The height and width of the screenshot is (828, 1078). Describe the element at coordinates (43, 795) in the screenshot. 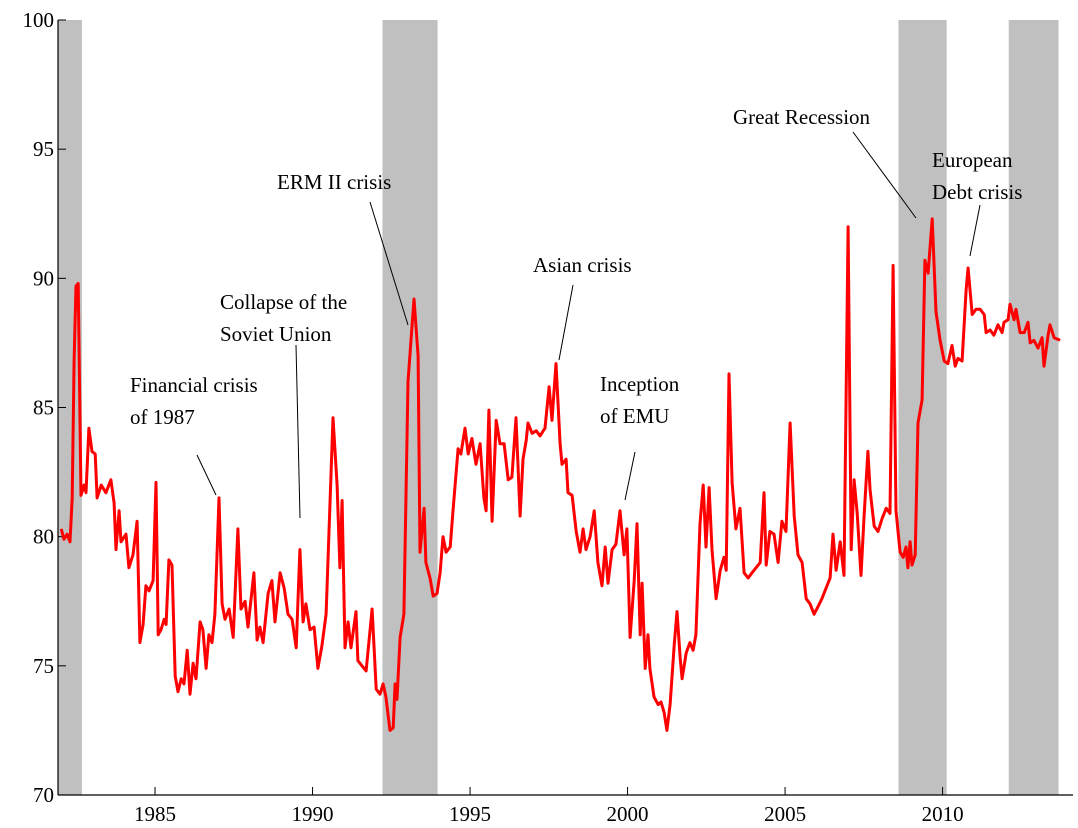

I see `y-tick-label: 70` at that location.